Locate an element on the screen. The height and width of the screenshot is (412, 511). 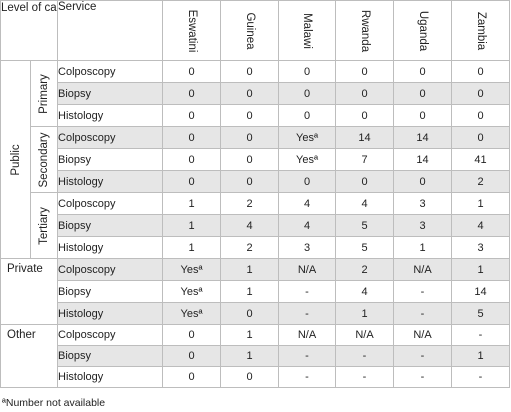
country-header-label: Guinea is located at coordinates (249, 31).